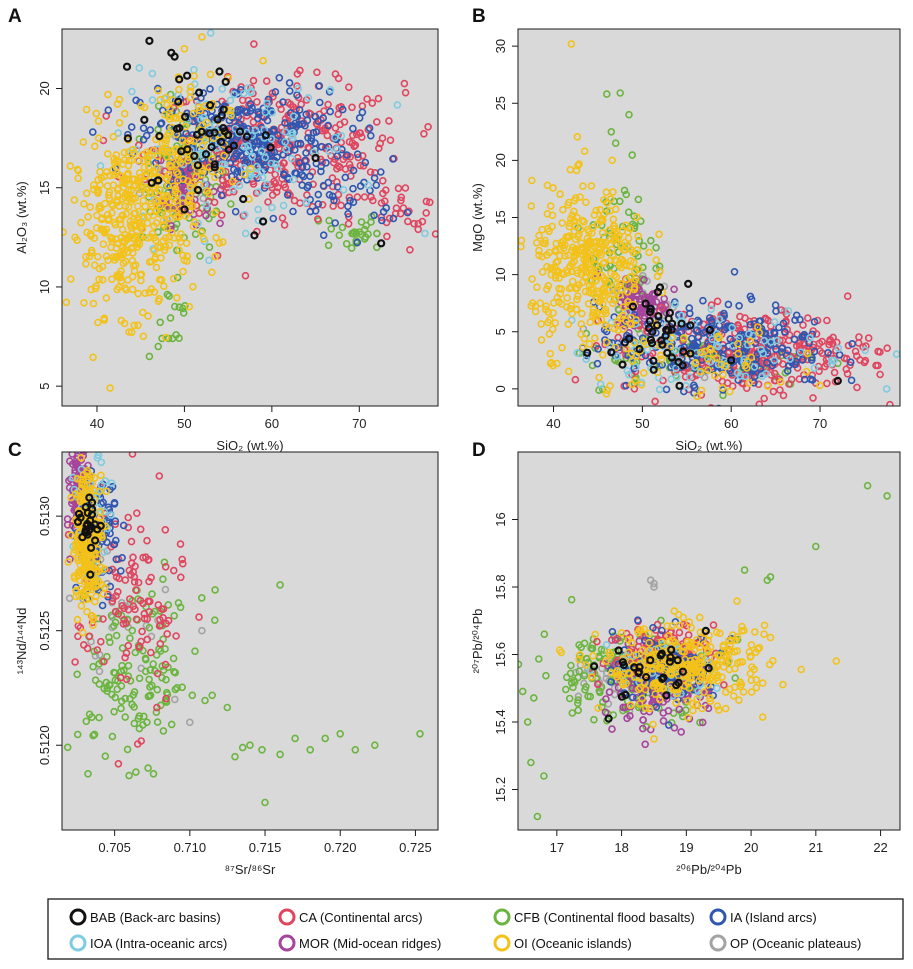 The image size is (913, 969). What do you see at coordinates (250, 869) in the screenshot?
I see `x-axis-label: ⁸⁷Sr/⁸⁶Sr` at bounding box center [250, 869].